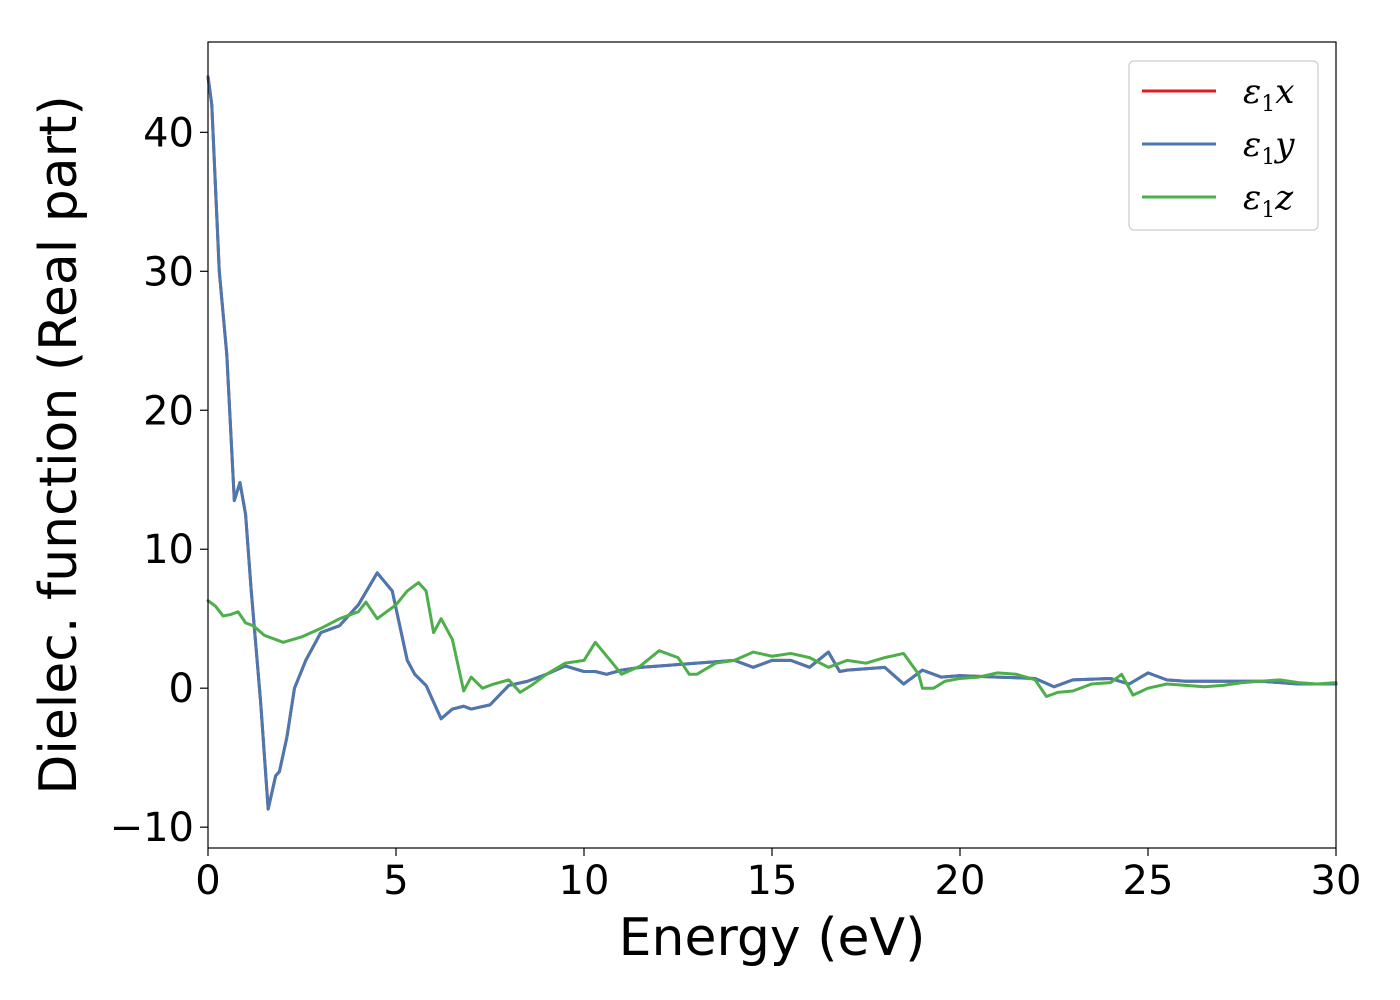 This screenshot has height=1000, width=1400. Describe the element at coordinates (152, 828) in the screenshot. I see `y-tick-label: −10` at that location.